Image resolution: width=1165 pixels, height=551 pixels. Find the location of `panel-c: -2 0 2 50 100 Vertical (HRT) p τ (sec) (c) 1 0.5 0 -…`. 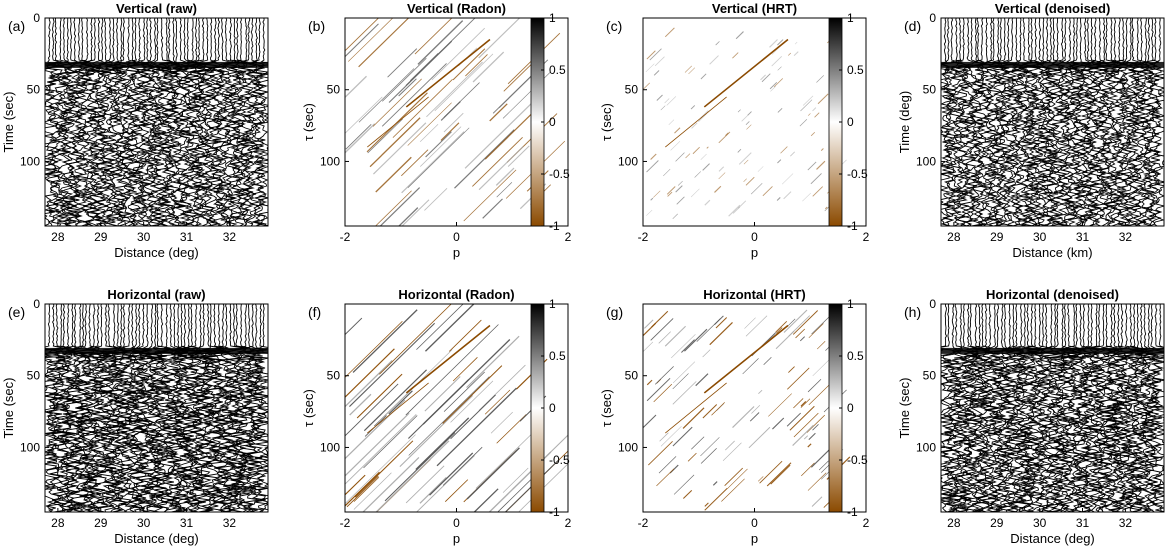

panel-c: -2 0 2 50 100 Vertical (HRT) p τ (sec) (c) 1 0.5 0 -… is located at coordinates (734, 130).